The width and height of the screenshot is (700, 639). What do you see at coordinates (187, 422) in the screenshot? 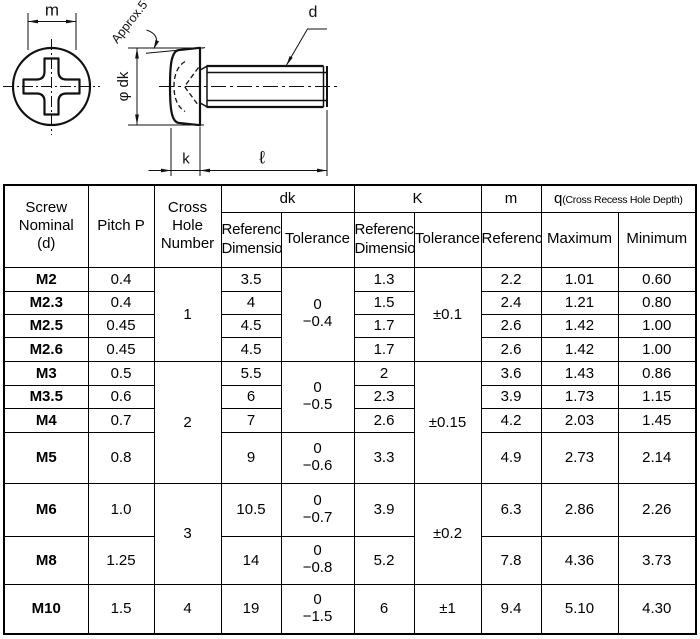
I see `cell-cross-hole: 2` at bounding box center [187, 422].